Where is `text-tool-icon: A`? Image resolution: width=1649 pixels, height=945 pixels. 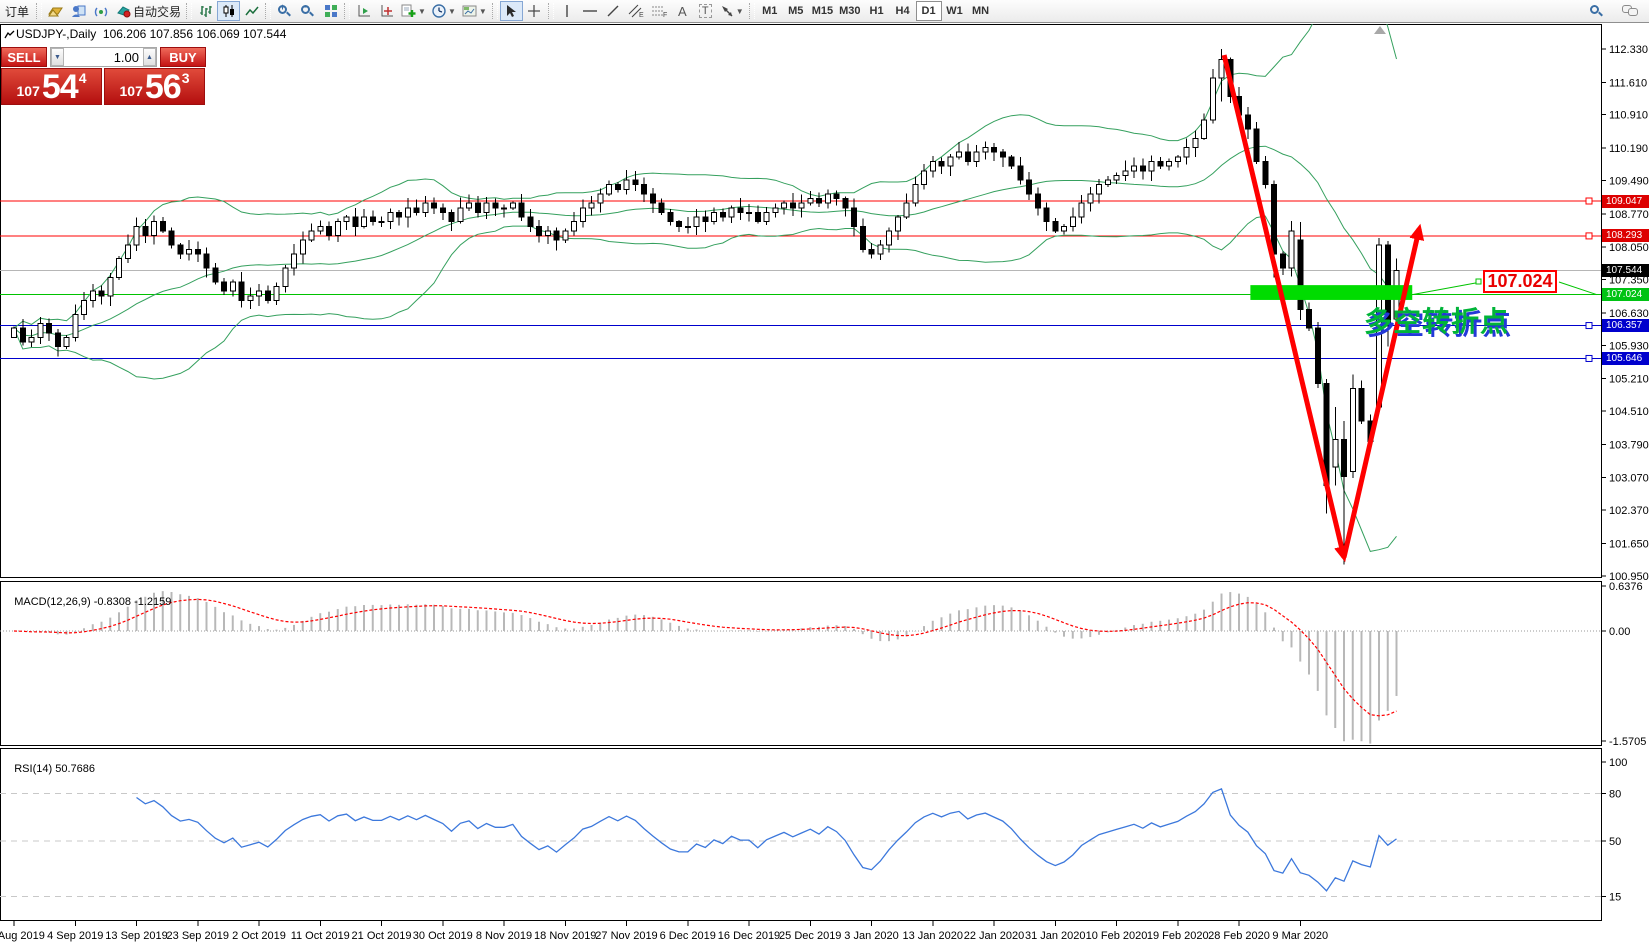 text-tool-icon: A is located at coordinates (682, 11).